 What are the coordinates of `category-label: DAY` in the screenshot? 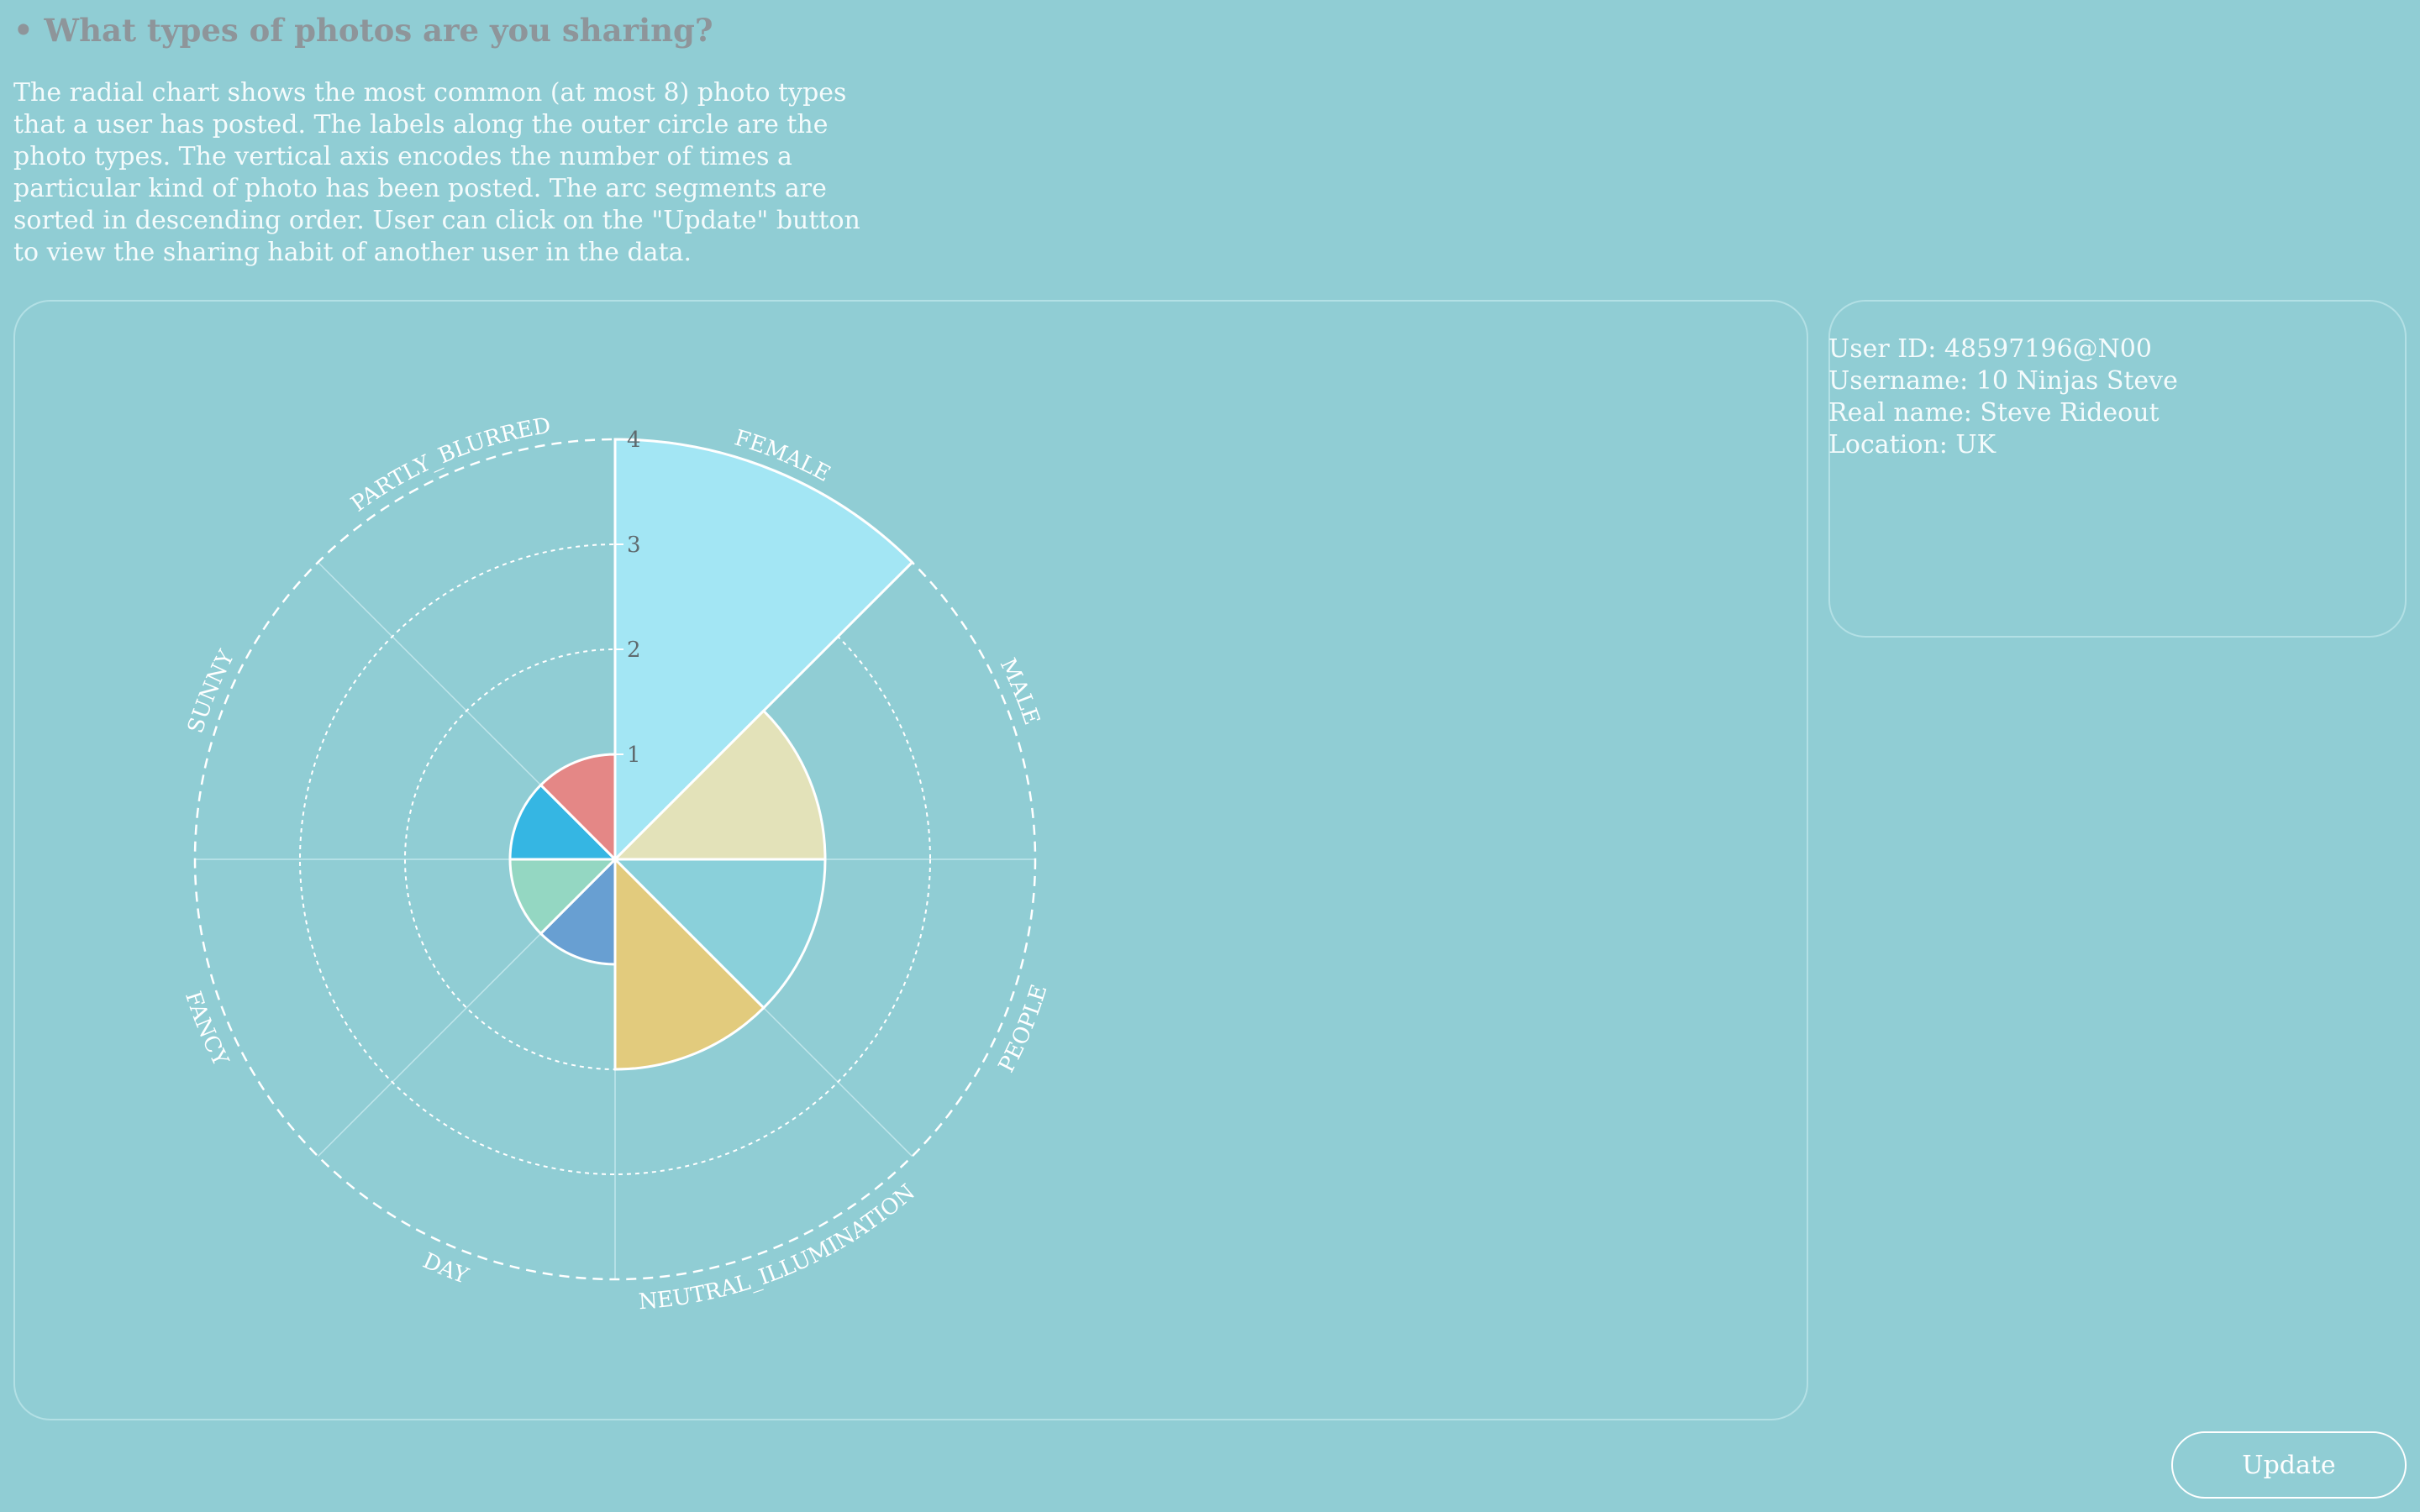 It's located at (445, 1268).